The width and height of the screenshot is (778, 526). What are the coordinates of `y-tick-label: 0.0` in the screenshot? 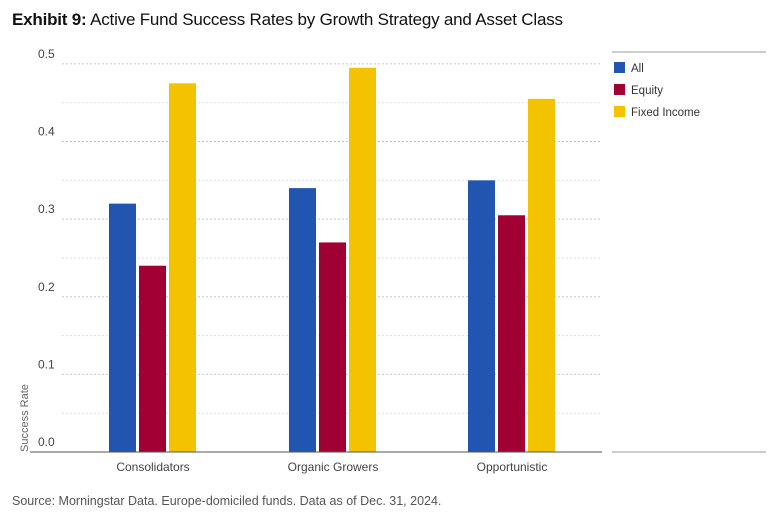 It's located at (46, 442).